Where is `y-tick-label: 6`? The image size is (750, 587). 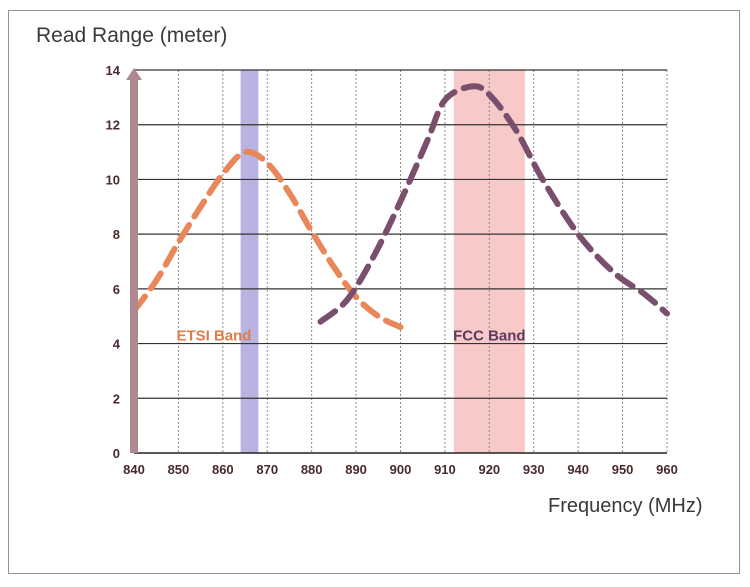 y-tick-label: 6 is located at coordinates (116, 289).